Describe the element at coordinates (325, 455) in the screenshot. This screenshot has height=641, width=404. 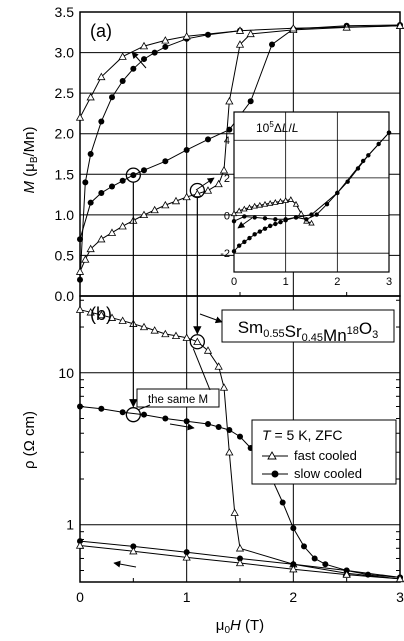
I see `legend-fast-label: fast cooled` at that location.